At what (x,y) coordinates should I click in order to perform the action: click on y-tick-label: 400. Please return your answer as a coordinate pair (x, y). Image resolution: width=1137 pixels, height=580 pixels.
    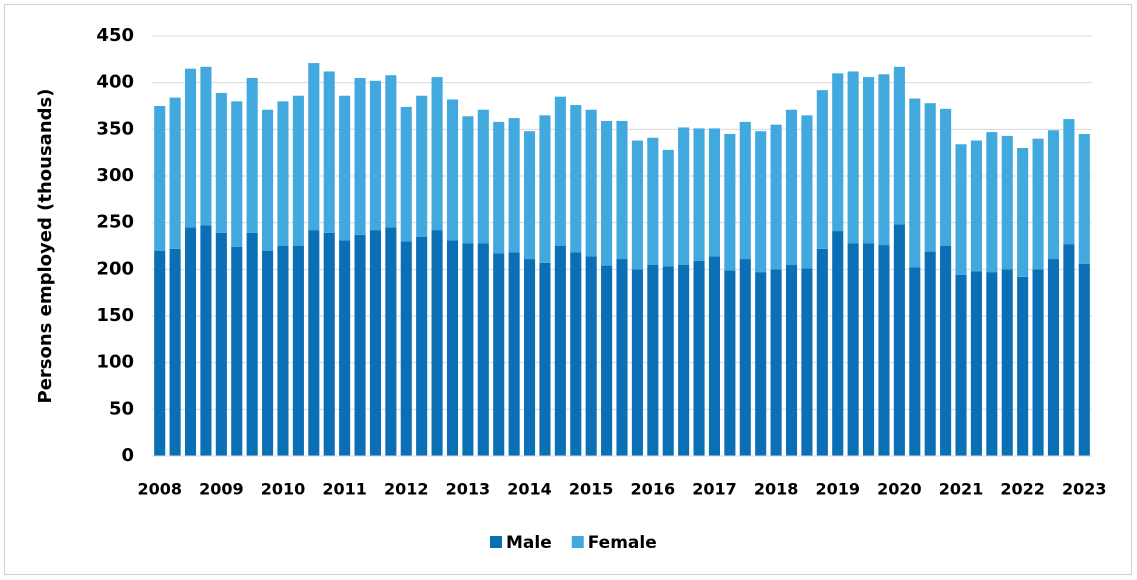
    Looking at the image, I should click on (115, 82).